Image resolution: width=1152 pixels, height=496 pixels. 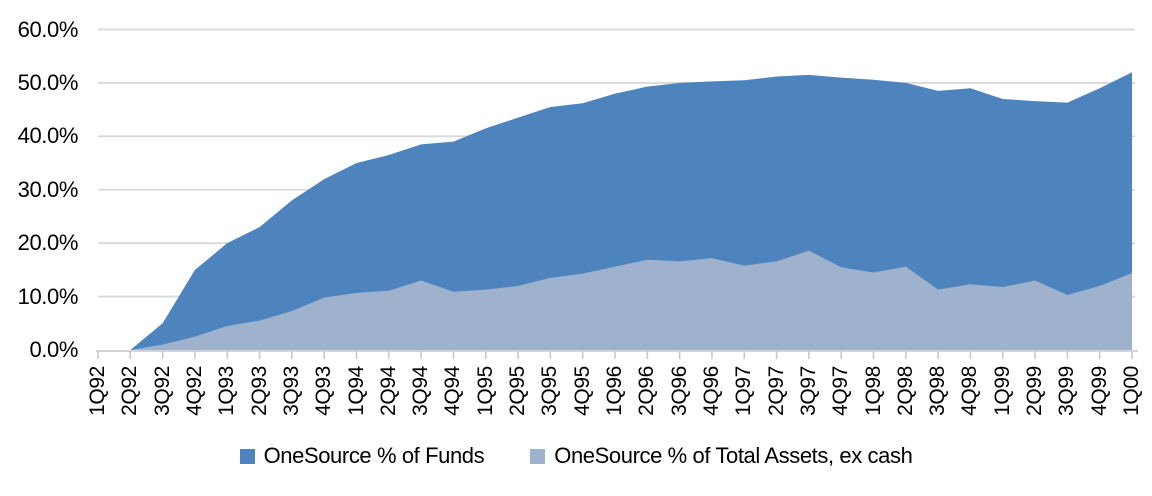 I want to click on x-axis-tick-label: 3Q96, so click(x=679, y=391).